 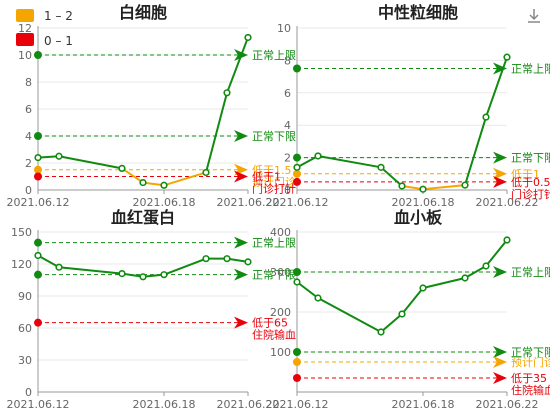 I want to click on y-tick-label: 120, so click(x=21, y=264).